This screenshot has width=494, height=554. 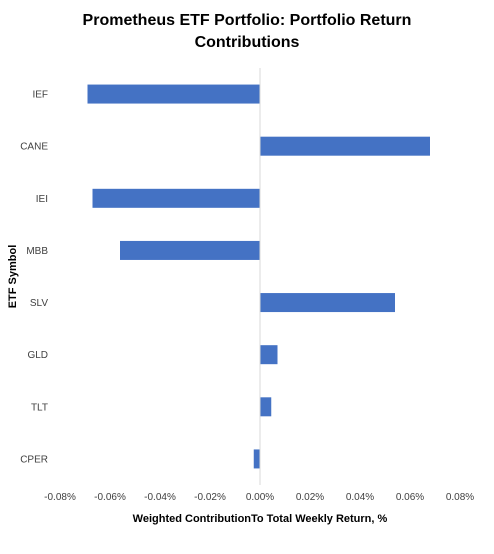 What do you see at coordinates (34, 147) in the screenshot?
I see `category-label-cane: CANE` at bounding box center [34, 147].